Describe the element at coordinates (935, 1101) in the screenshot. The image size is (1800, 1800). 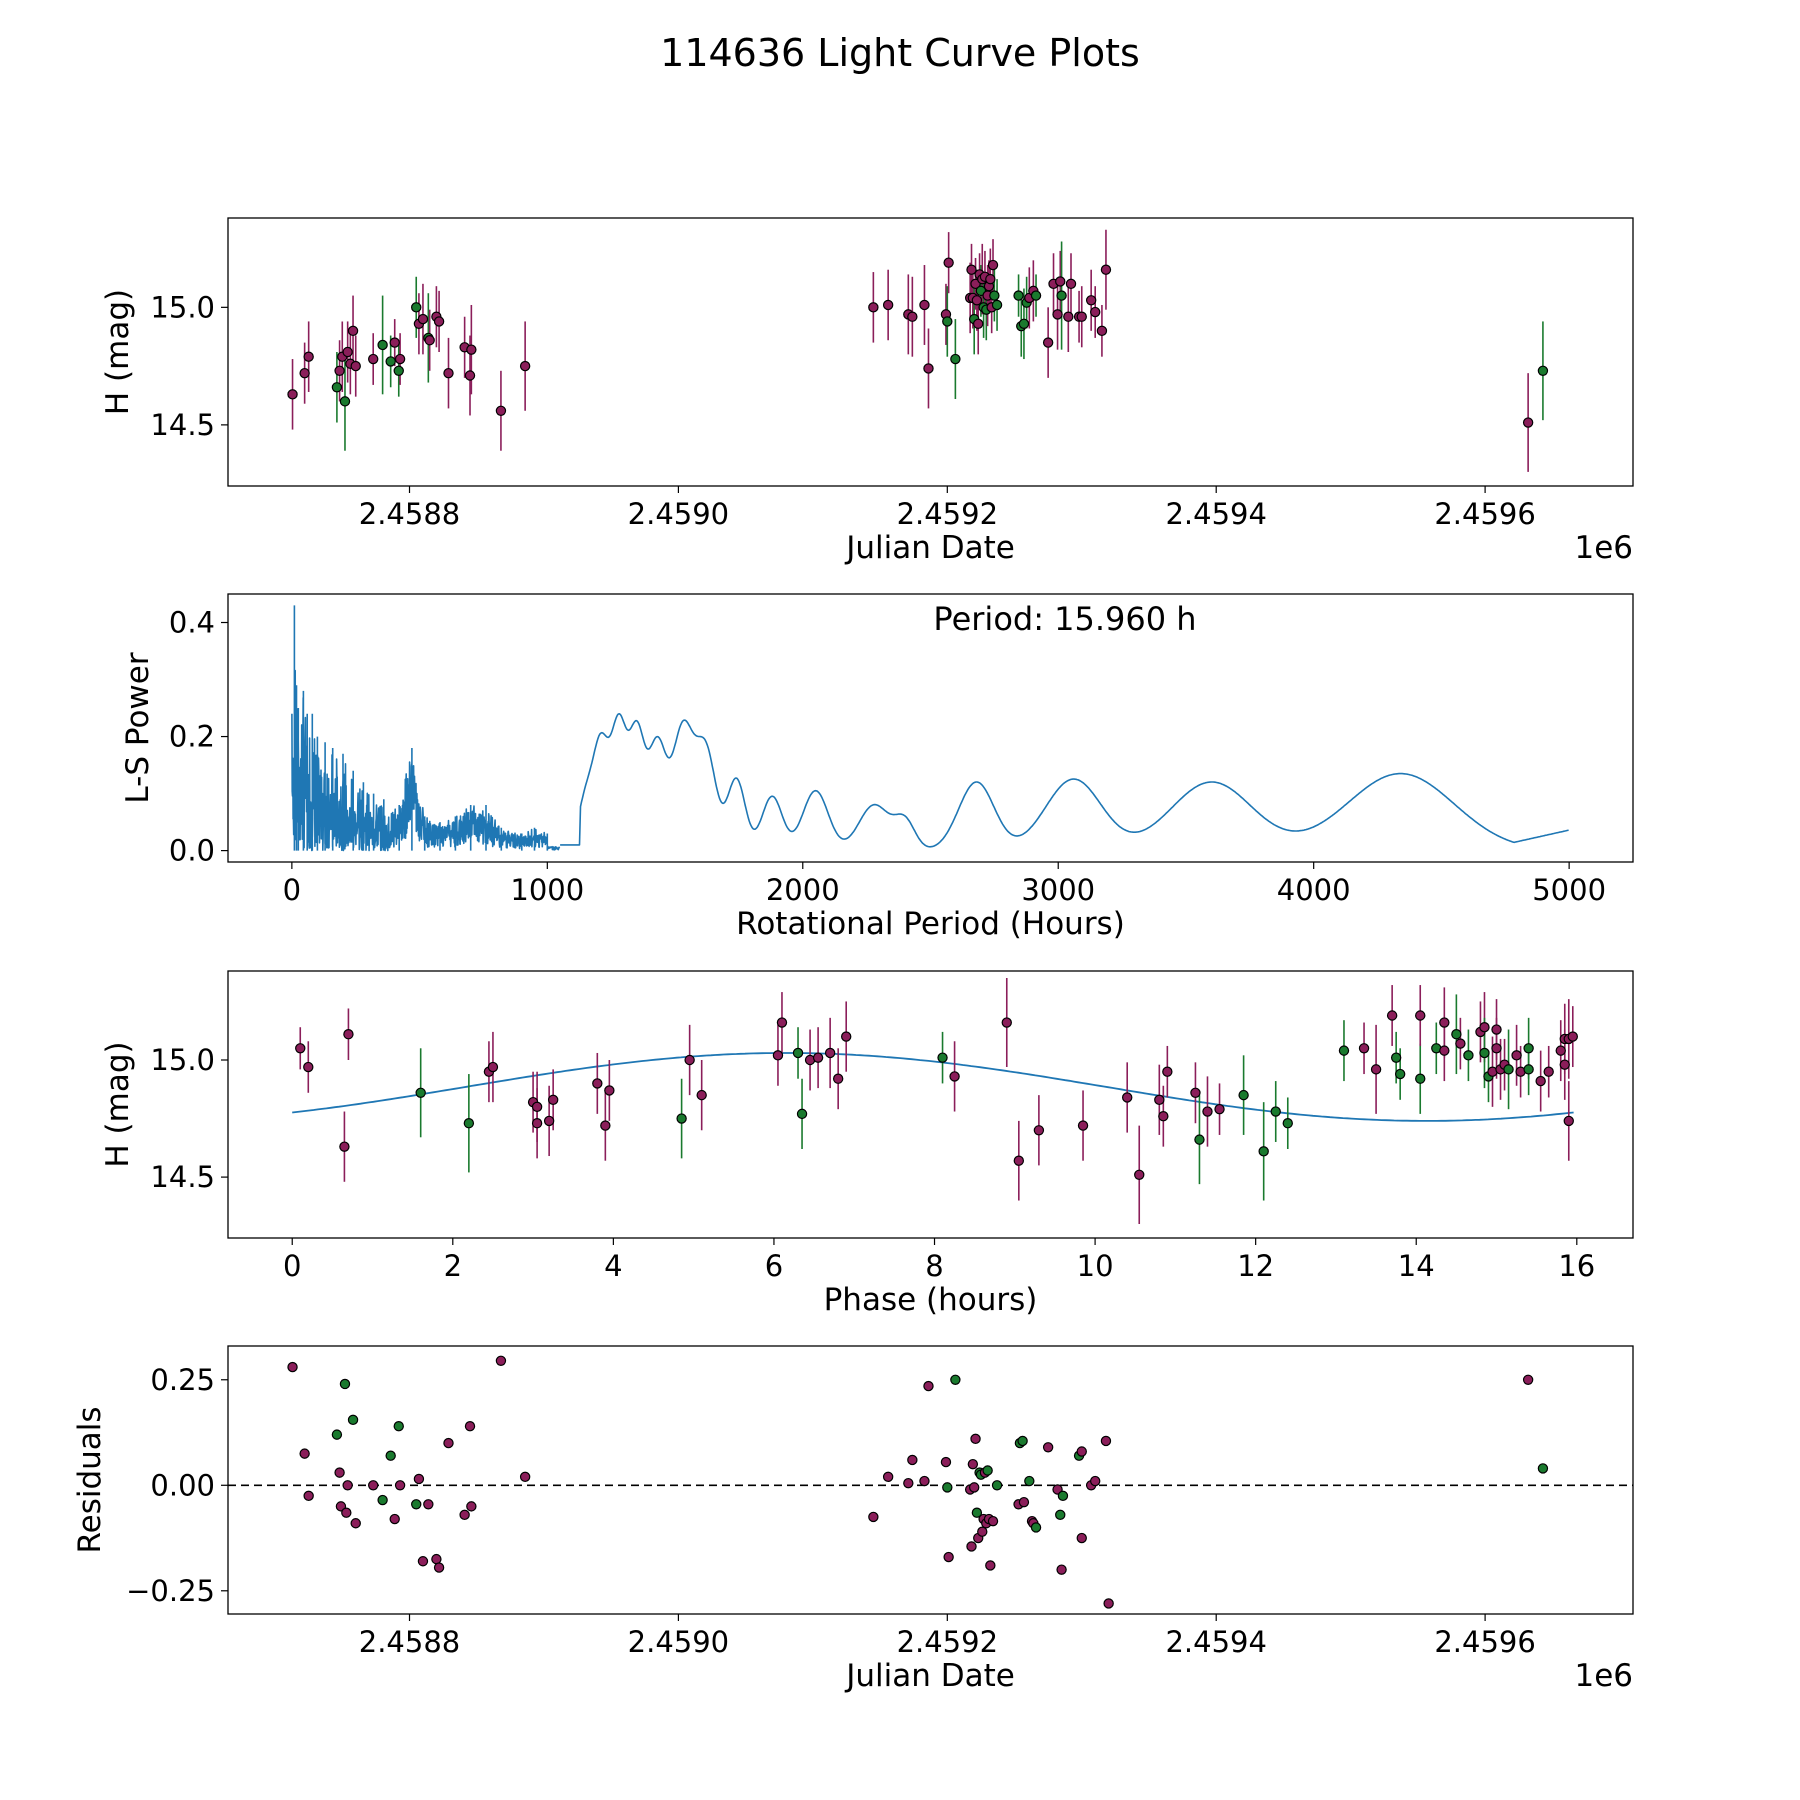
I see `plot-area` at that location.